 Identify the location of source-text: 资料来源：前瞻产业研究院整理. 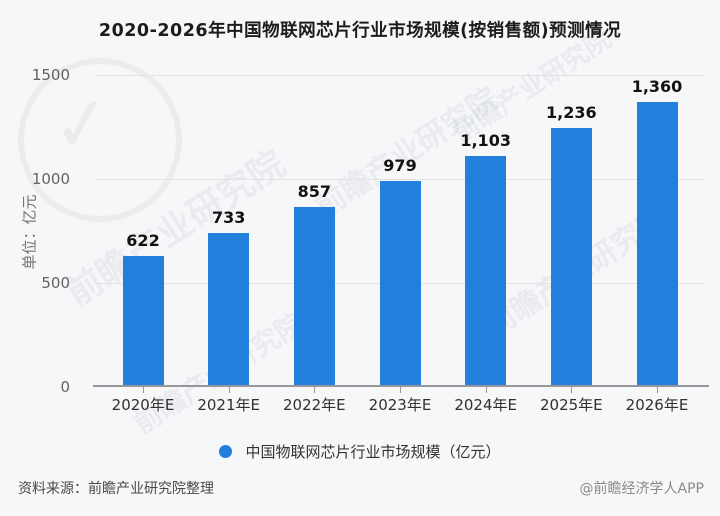
(116, 489).